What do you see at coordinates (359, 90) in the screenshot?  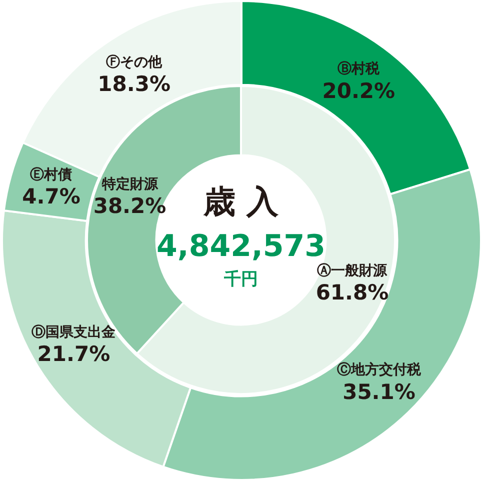 I see `data-label: 20.2%` at bounding box center [359, 90].